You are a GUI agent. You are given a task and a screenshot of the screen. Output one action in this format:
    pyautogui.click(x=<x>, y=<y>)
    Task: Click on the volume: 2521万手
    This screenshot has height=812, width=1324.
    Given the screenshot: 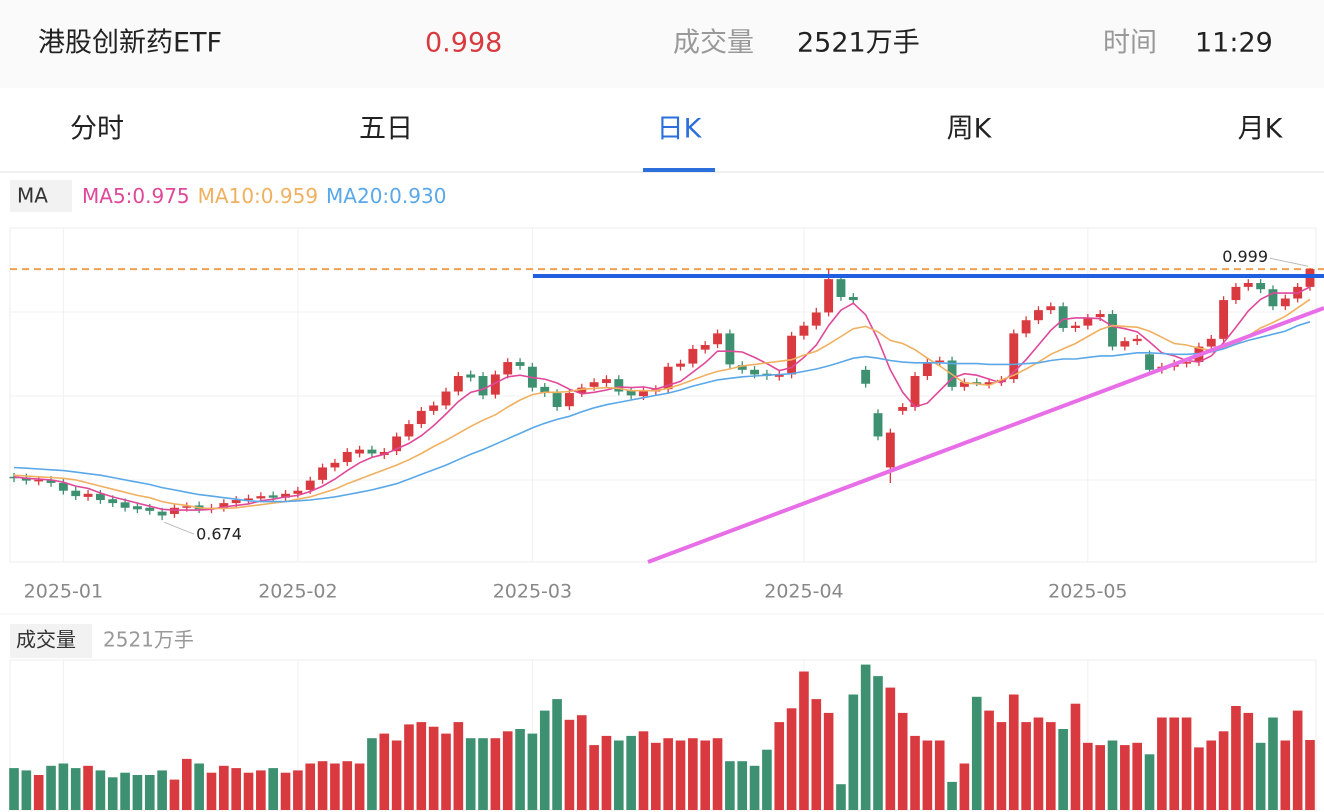 What is the action you would take?
    pyautogui.click(x=858, y=43)
    